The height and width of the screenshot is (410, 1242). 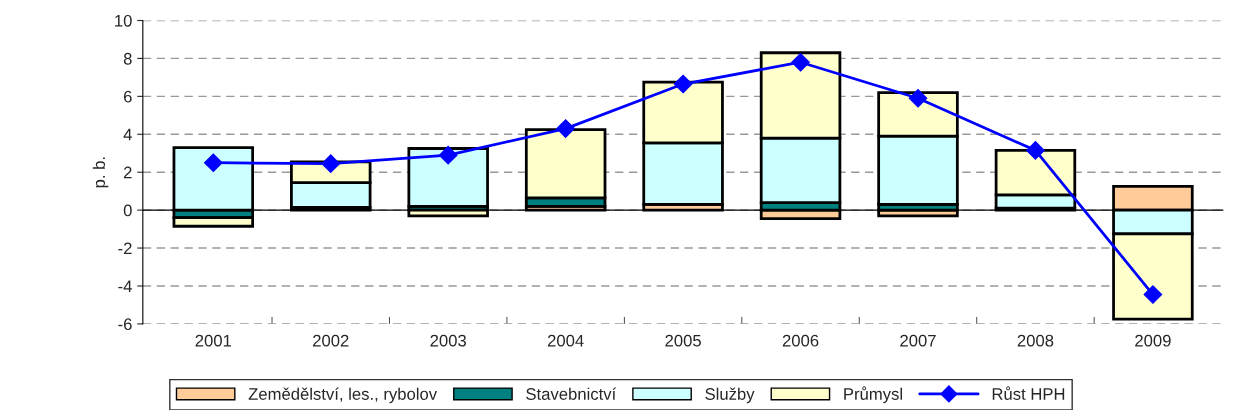 What do you see at coordinates (213, 340) in the screenshot?
I see `x-tick-label: 2001` at bounding box center [213, 340].